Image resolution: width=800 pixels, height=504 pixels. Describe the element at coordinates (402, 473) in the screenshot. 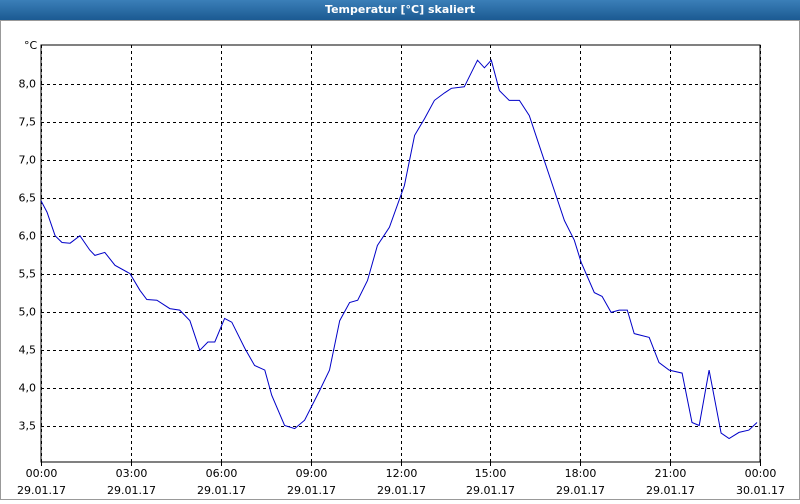

I see `x-tick-label: 12:00` at that location.